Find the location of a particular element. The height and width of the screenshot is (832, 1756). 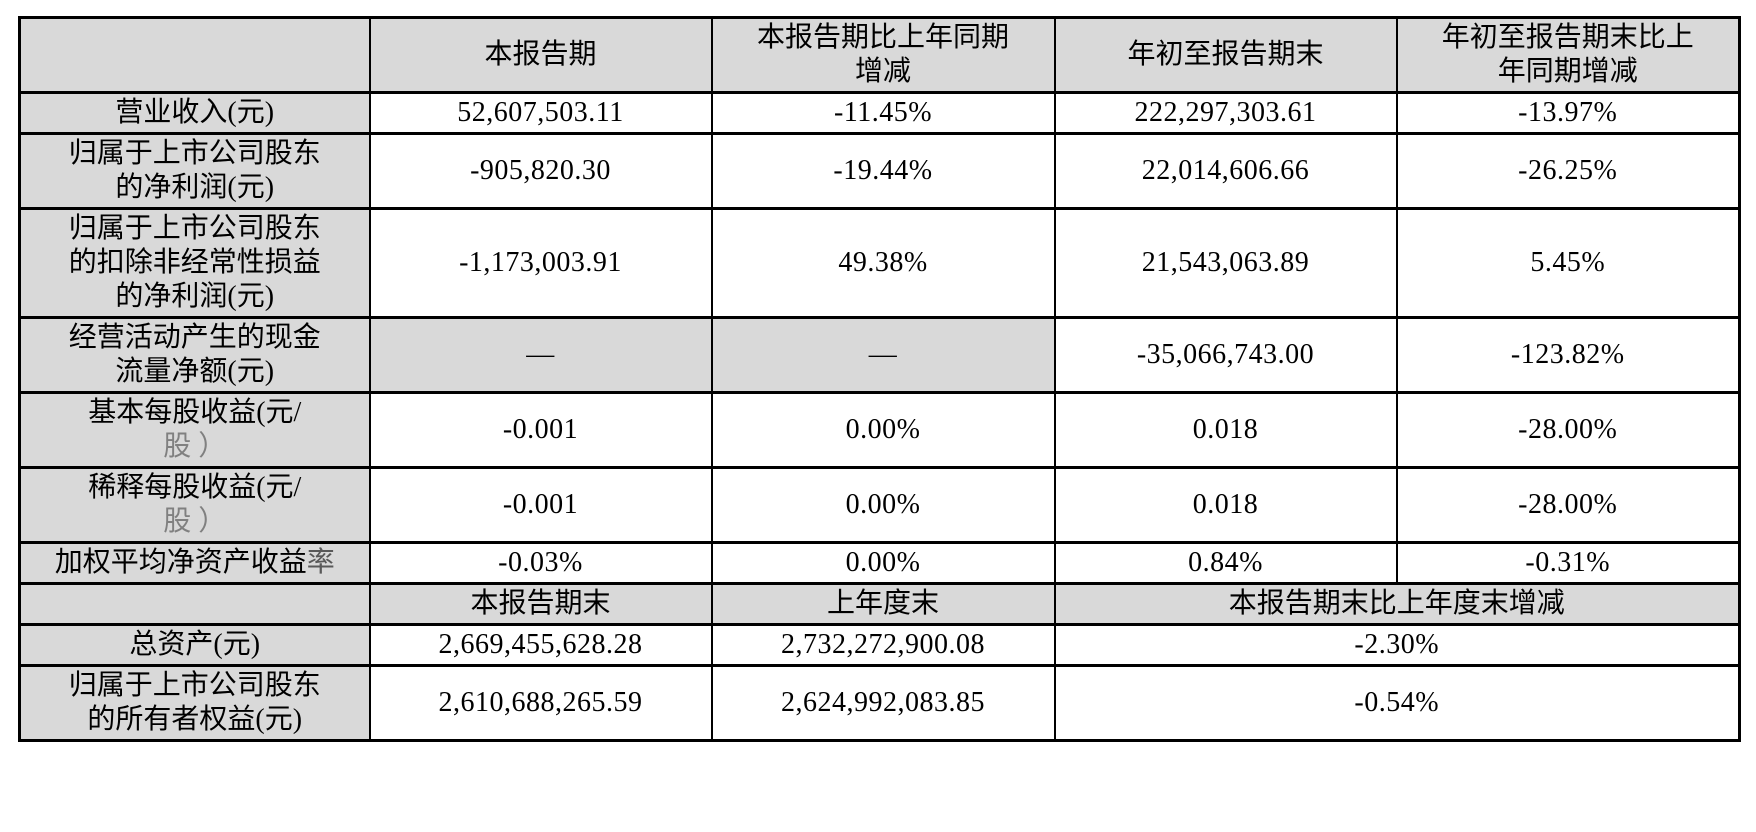

cell-operating-cash-flow-ytd-change: -123.82% is located at coordinates (1568, 355).